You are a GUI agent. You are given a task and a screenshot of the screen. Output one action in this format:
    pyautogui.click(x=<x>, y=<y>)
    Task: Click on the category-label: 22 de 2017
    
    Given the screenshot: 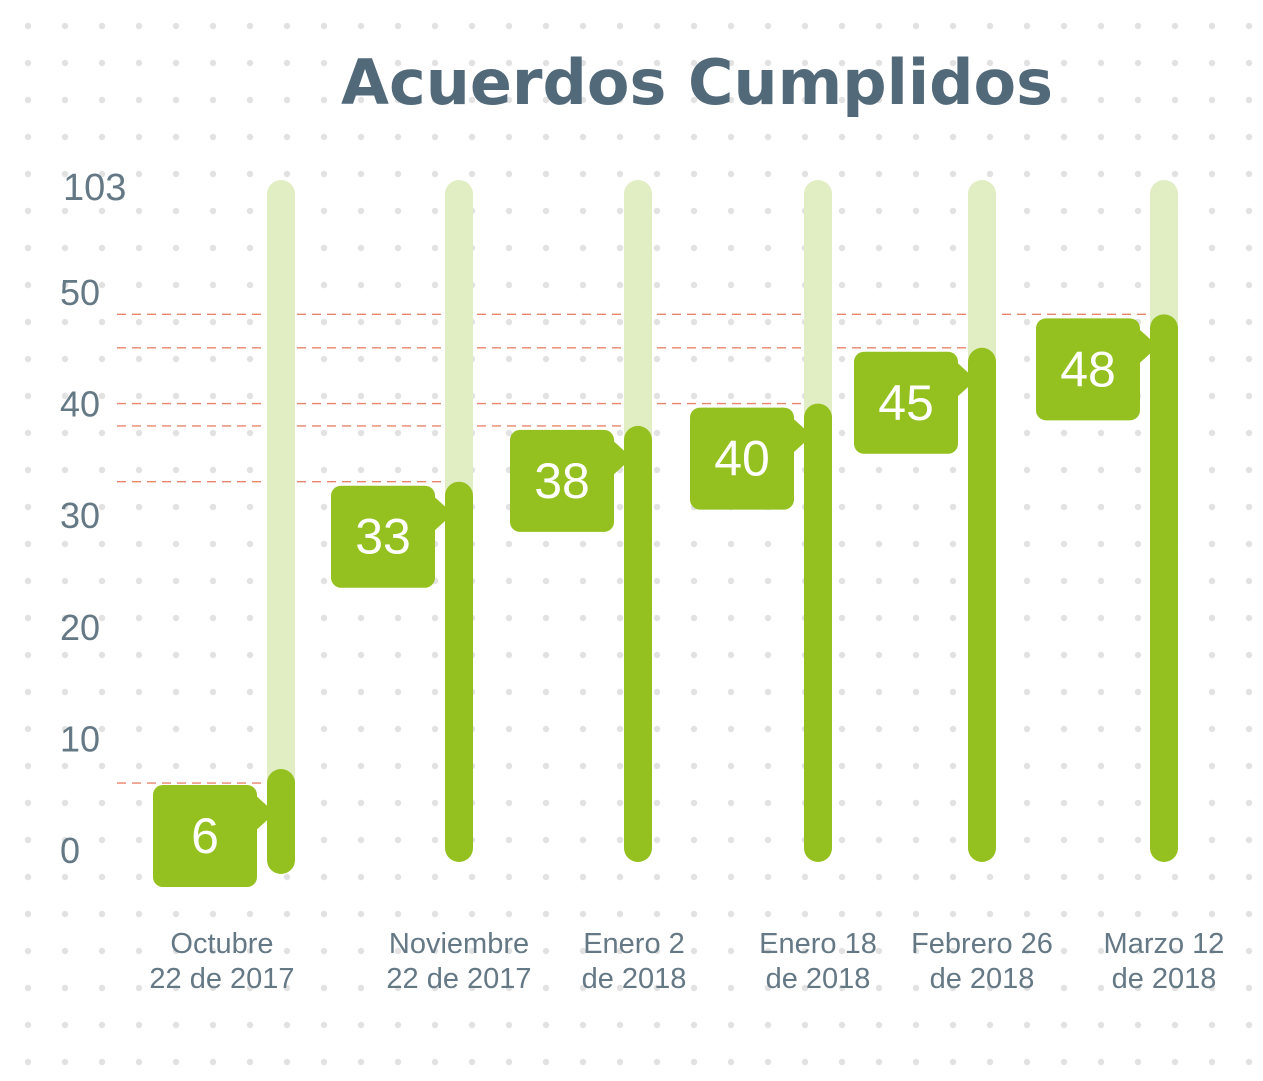 What is the action you would take?
    pyautogui.click(x=221, y=979)
    